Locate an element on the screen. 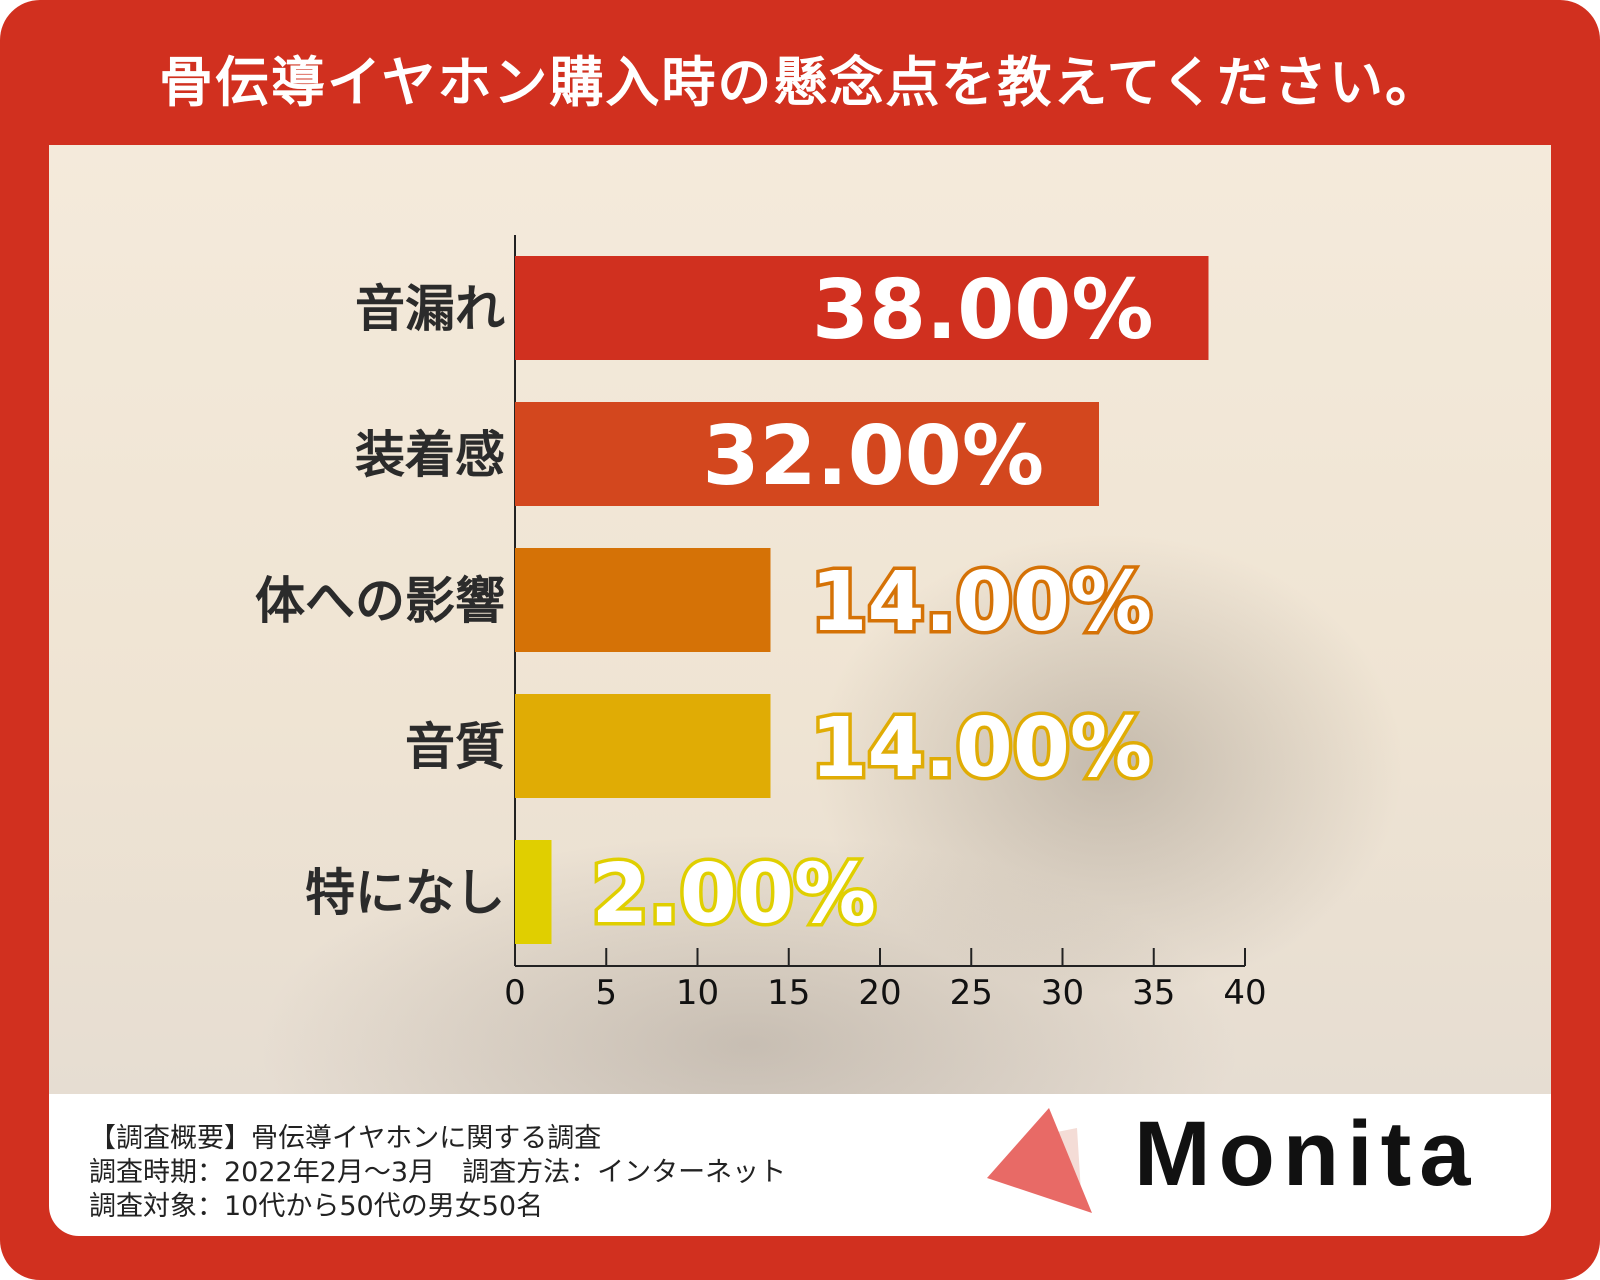 The height and width of the screenshot is (1280, 1600). category-label: 体への影響 is located at coordinates (380, 601).